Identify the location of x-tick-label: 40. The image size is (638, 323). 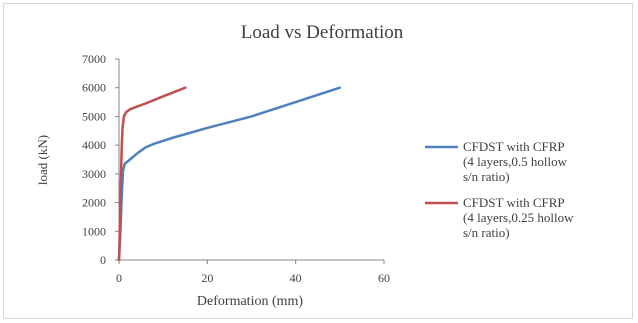
(296, 278).